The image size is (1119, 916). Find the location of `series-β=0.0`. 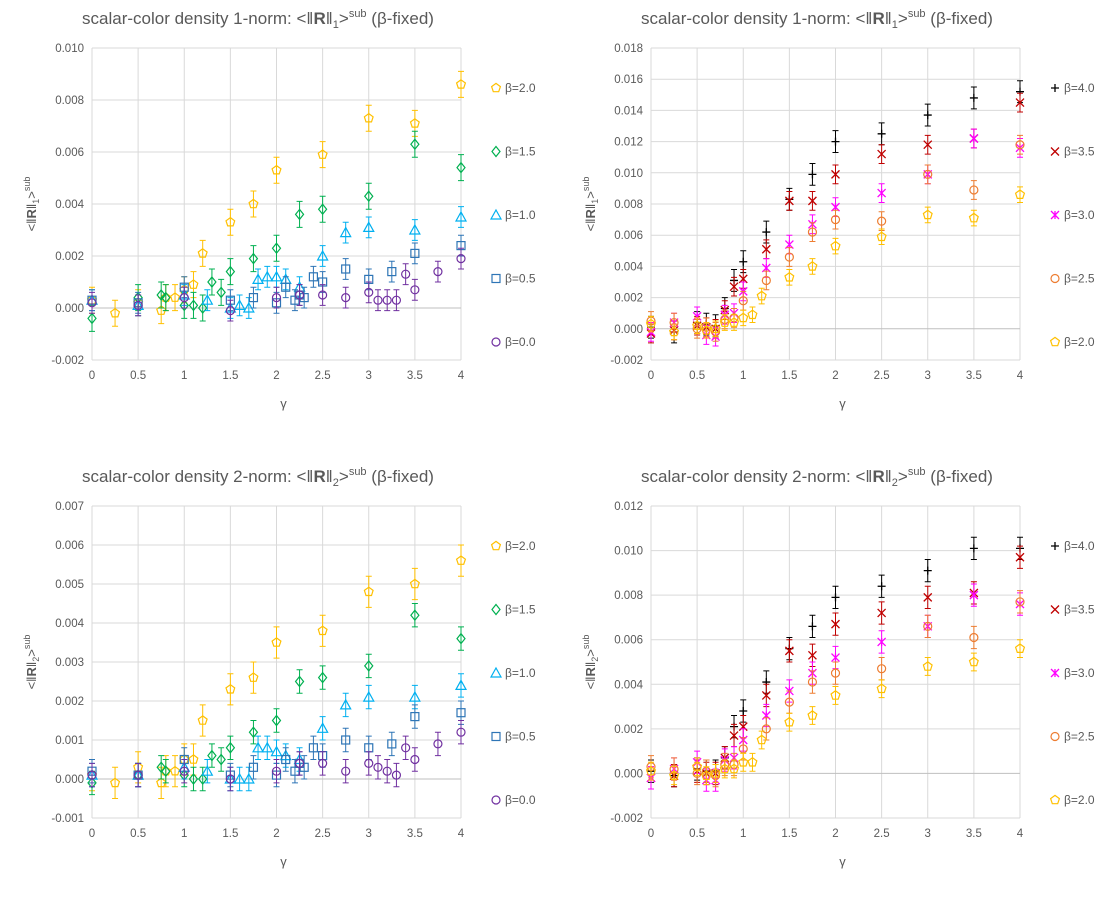

series-β=0.0 is located at coordinates (276, 284).